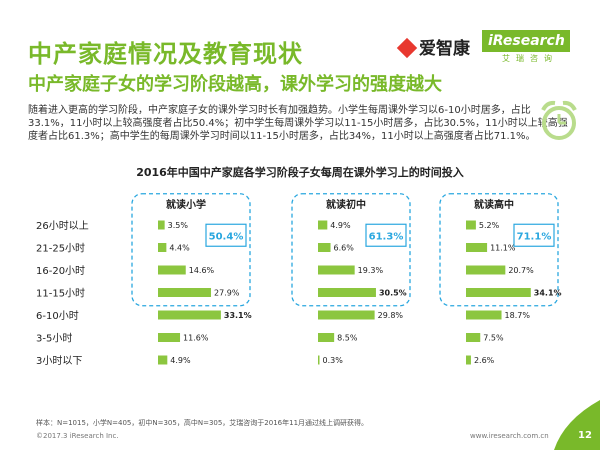 This screenshot has width=600, height=450. What do you see at coordinates (518, 315) in the screenshot?
I see `data-label: 18.7%` at bounding box center [518, 315].